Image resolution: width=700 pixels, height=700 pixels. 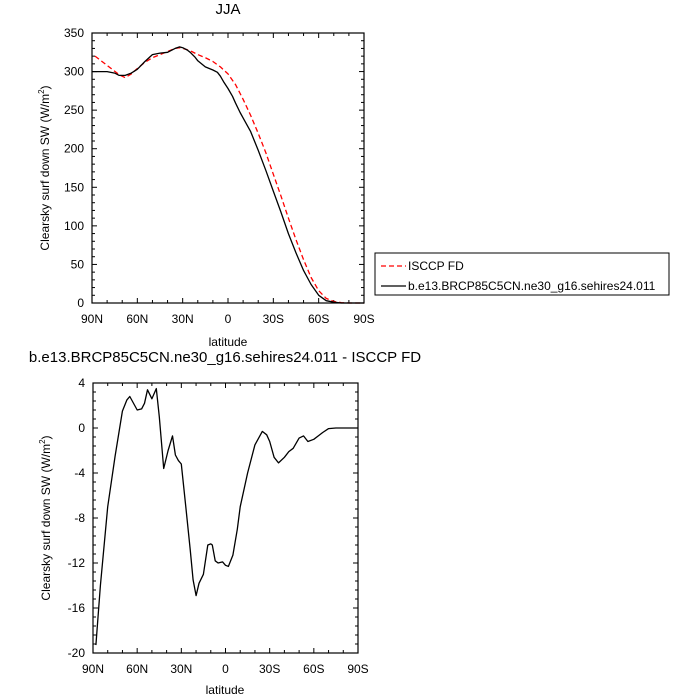 What do you see at coordinates (227, 9) in the screenshot?
I see `top-chart-title: JJA` at bounding box center [227, 9].